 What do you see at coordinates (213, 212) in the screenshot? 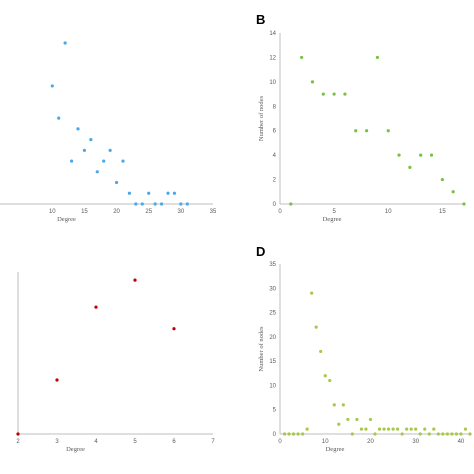
I see `x-tick-label: 35` at bounding box center [213, 212].